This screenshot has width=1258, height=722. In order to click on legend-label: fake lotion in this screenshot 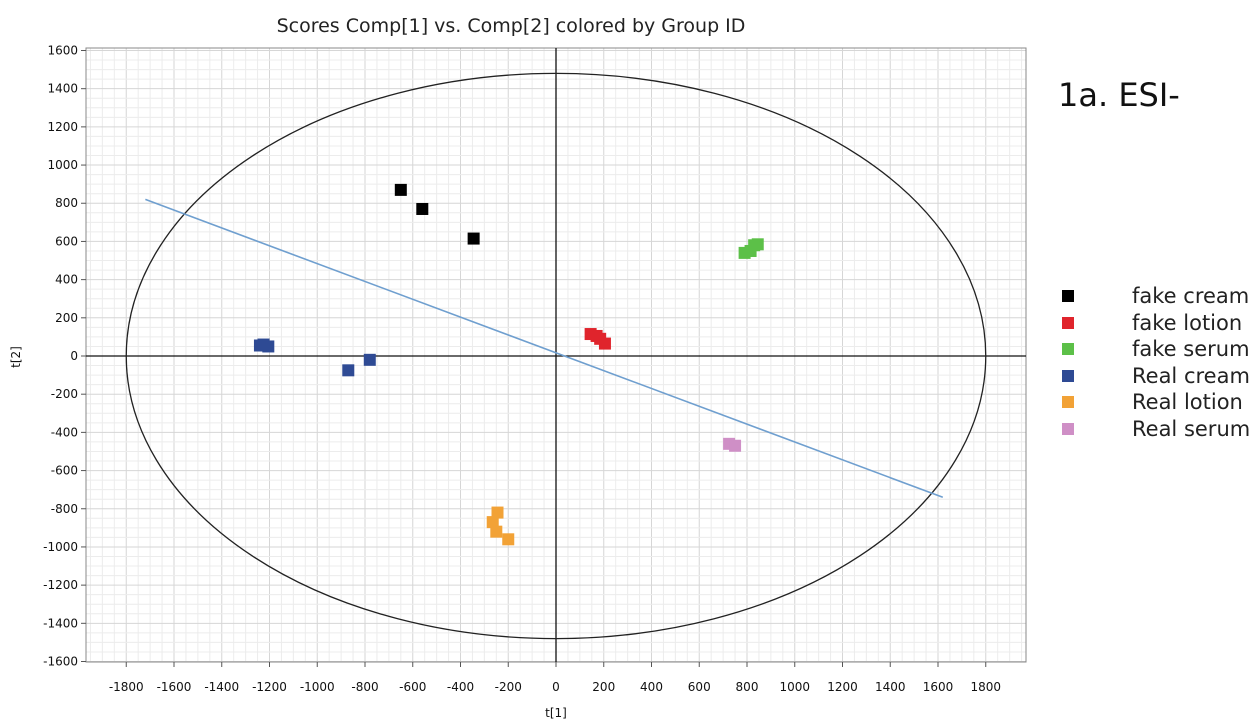, I will do `click(1187, 322)`.